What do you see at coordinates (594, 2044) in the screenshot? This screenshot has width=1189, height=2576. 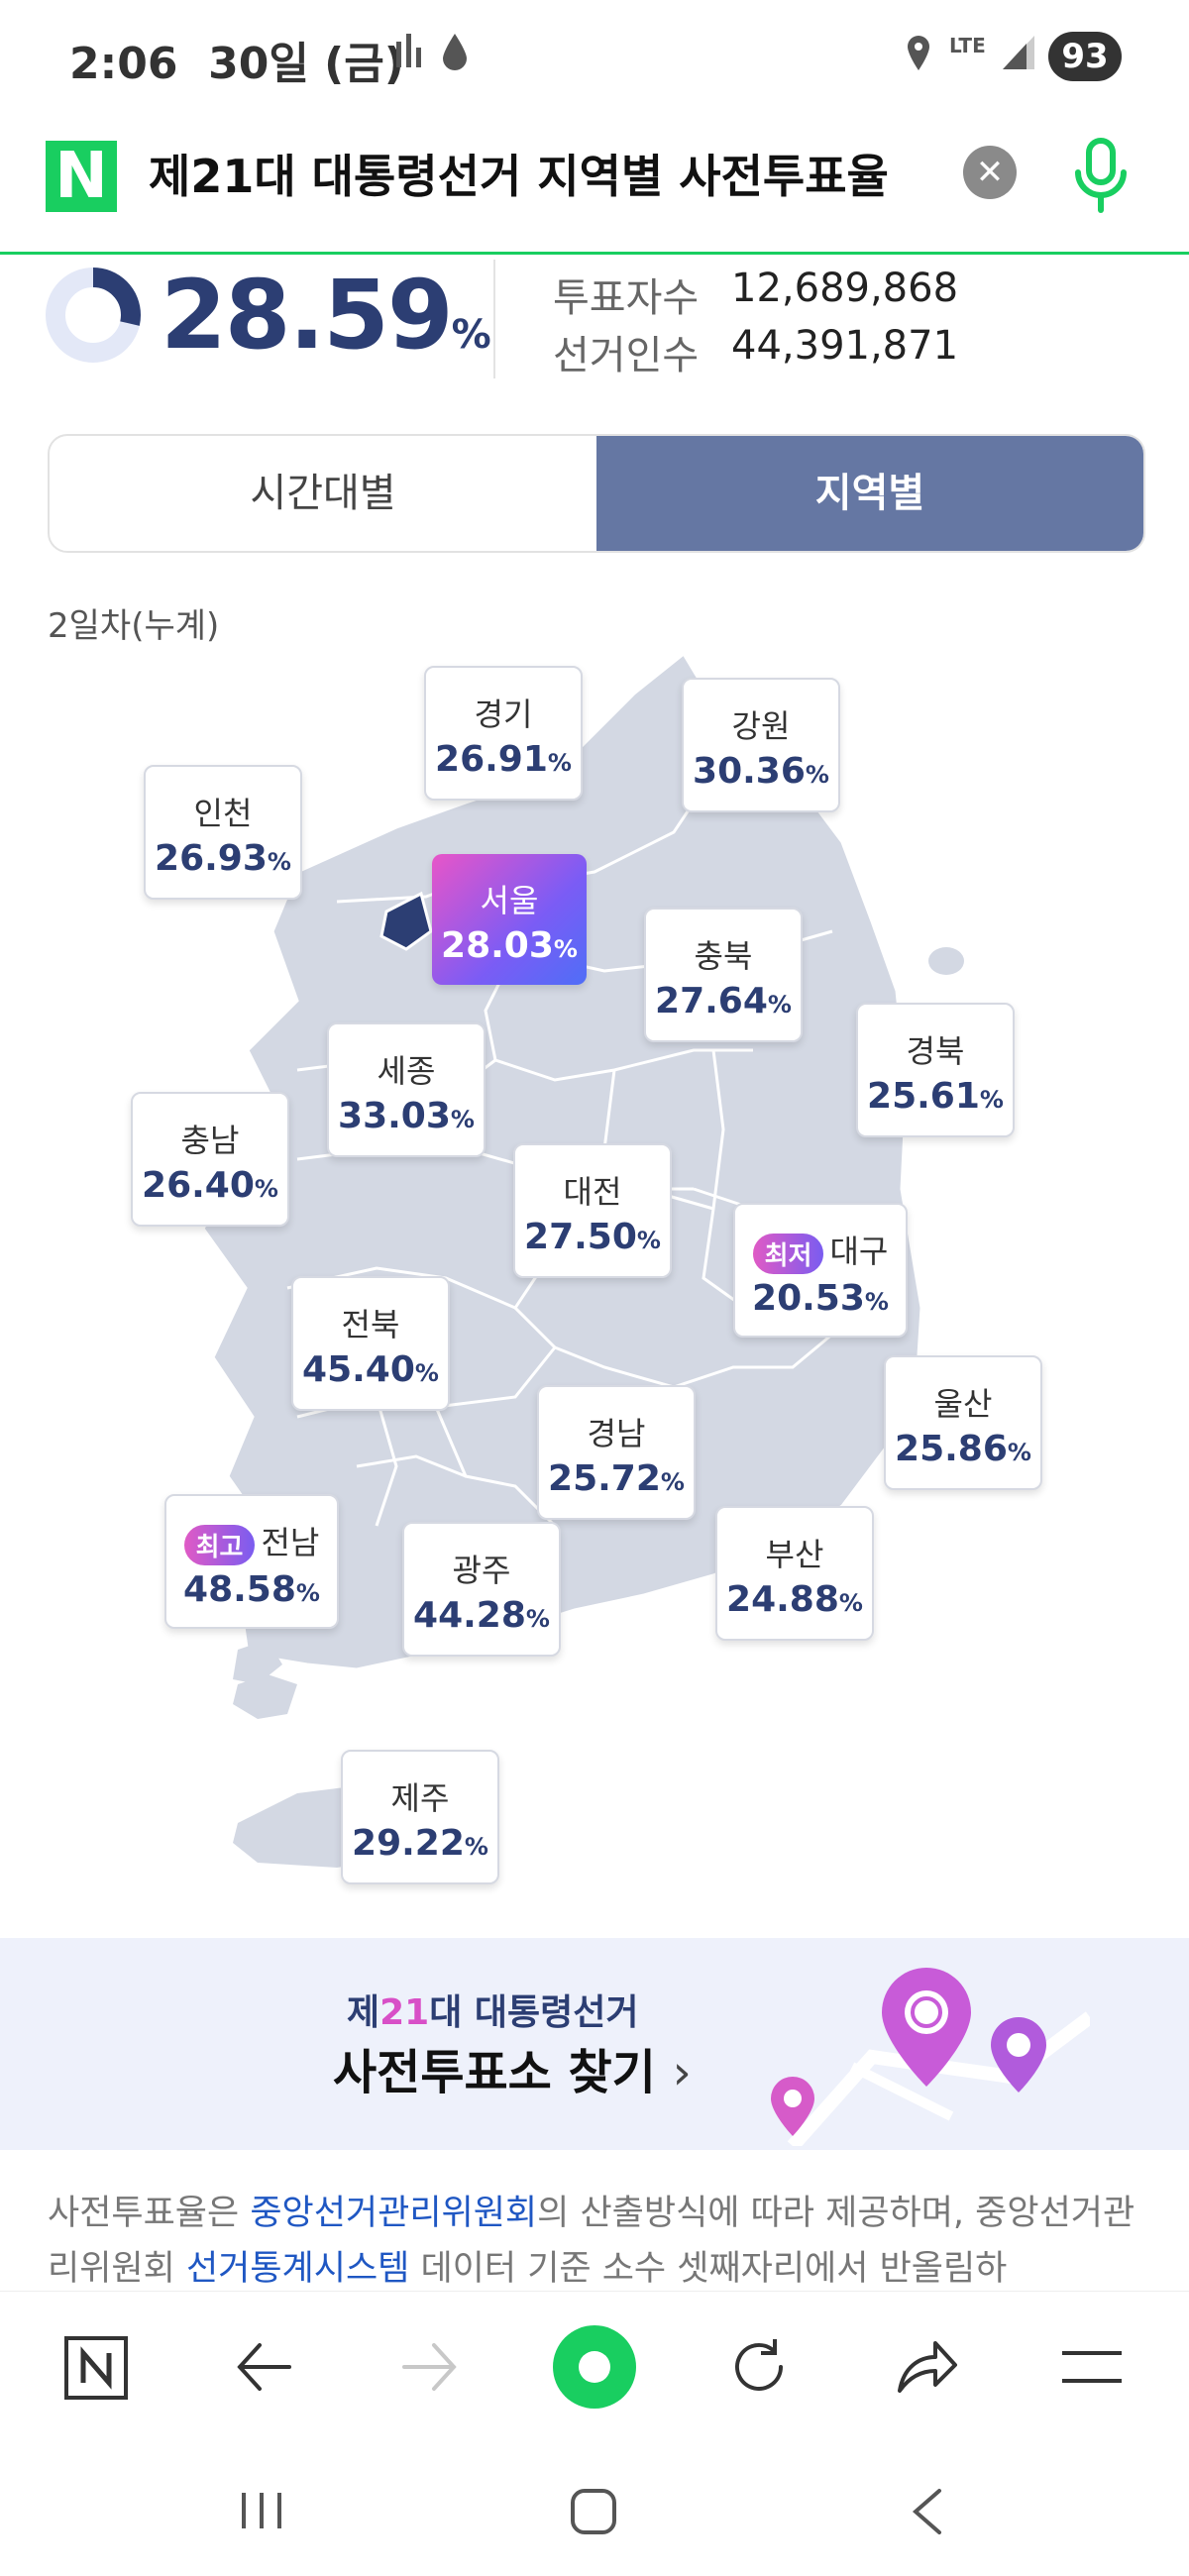 I see `polling-place-banner: 제21대 대통령선거 사전투표소 찾기 ›` at bounding box center [594, 2044].